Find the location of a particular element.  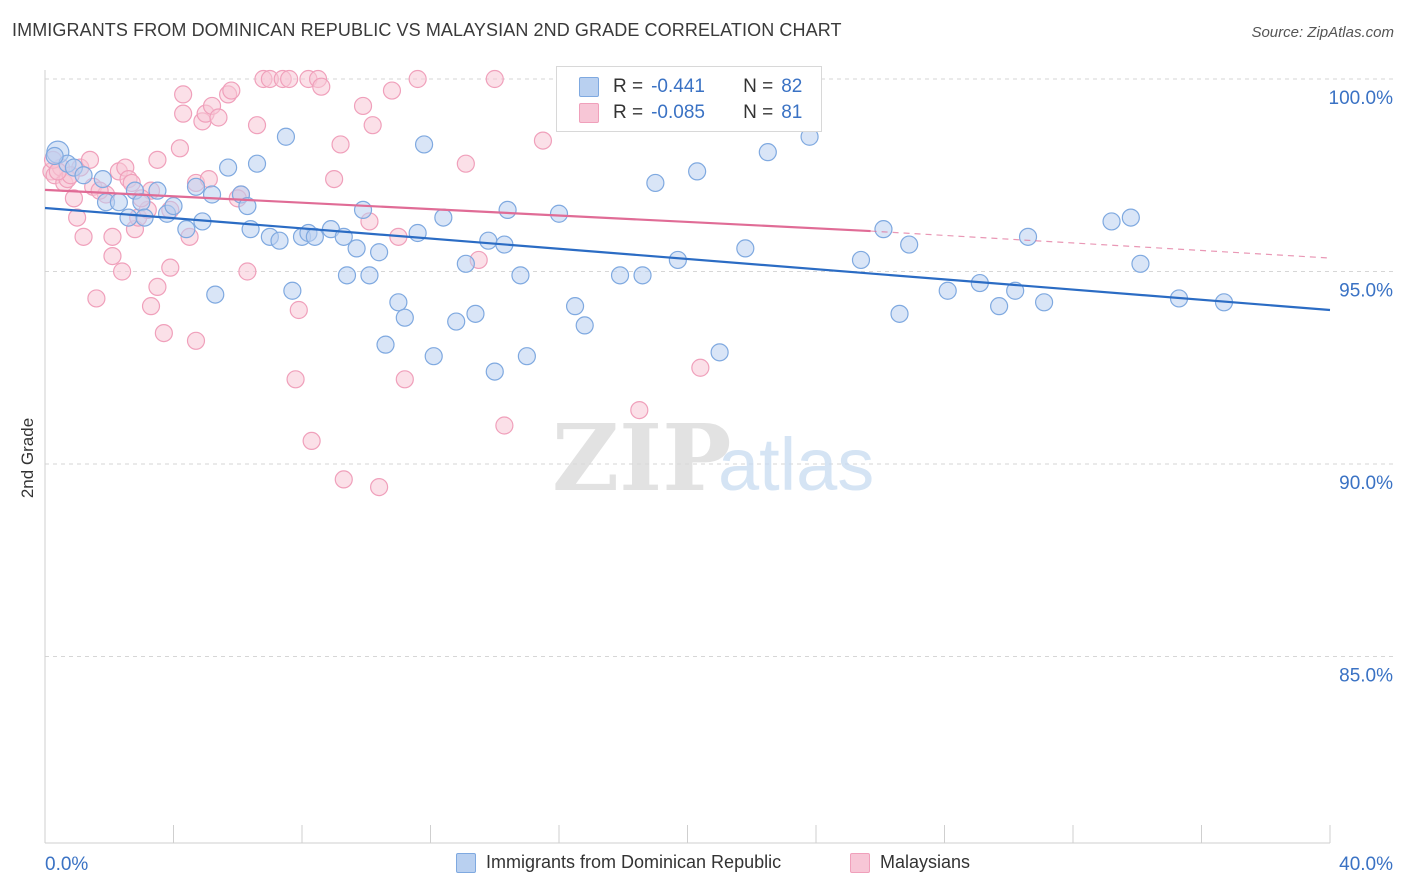

source-label: Source: ZipAtlas.com is located at coordinates (1322, 32).